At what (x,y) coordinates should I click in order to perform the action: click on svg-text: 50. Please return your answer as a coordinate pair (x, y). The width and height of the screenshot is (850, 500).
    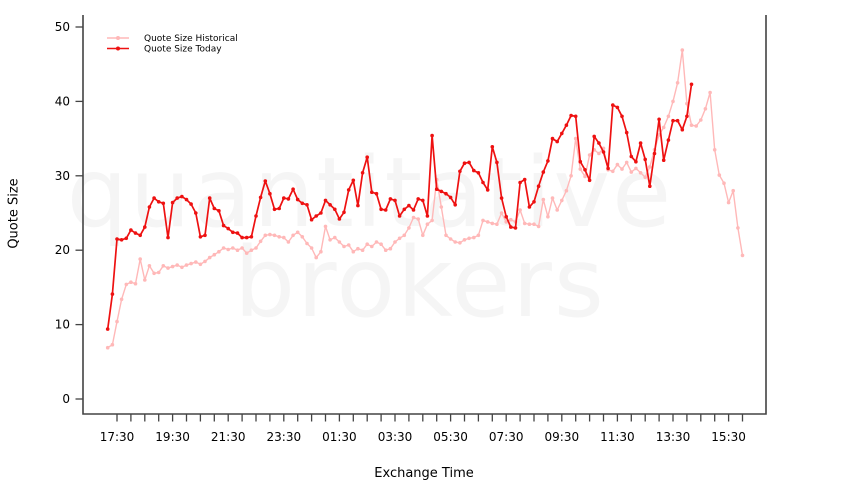
    Looking at the image, I should click on (62, 27).